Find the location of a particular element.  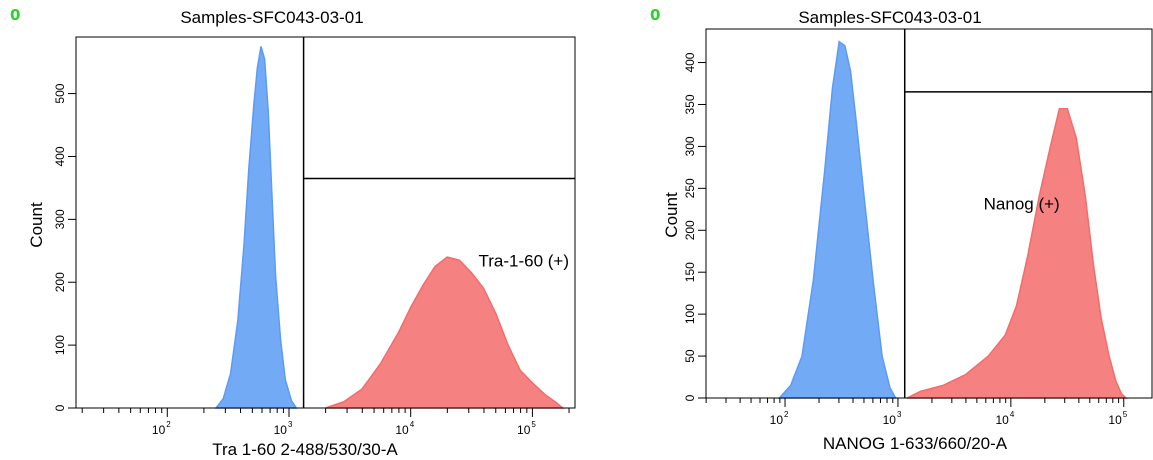

gate-label: Tra-1-60 (+) is located at coordinates (523, 261).